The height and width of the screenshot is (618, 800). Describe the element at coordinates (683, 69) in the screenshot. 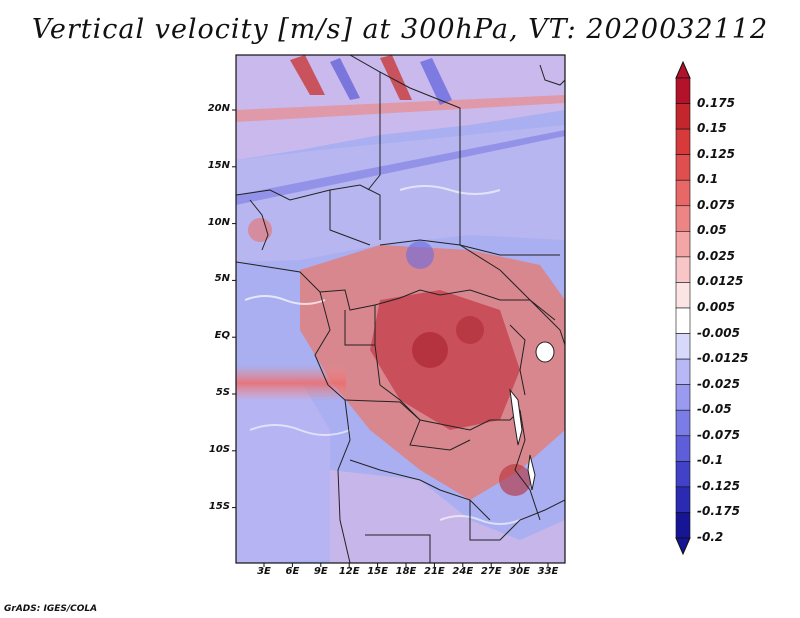

I see `colorbar-top-arrow` at that location.